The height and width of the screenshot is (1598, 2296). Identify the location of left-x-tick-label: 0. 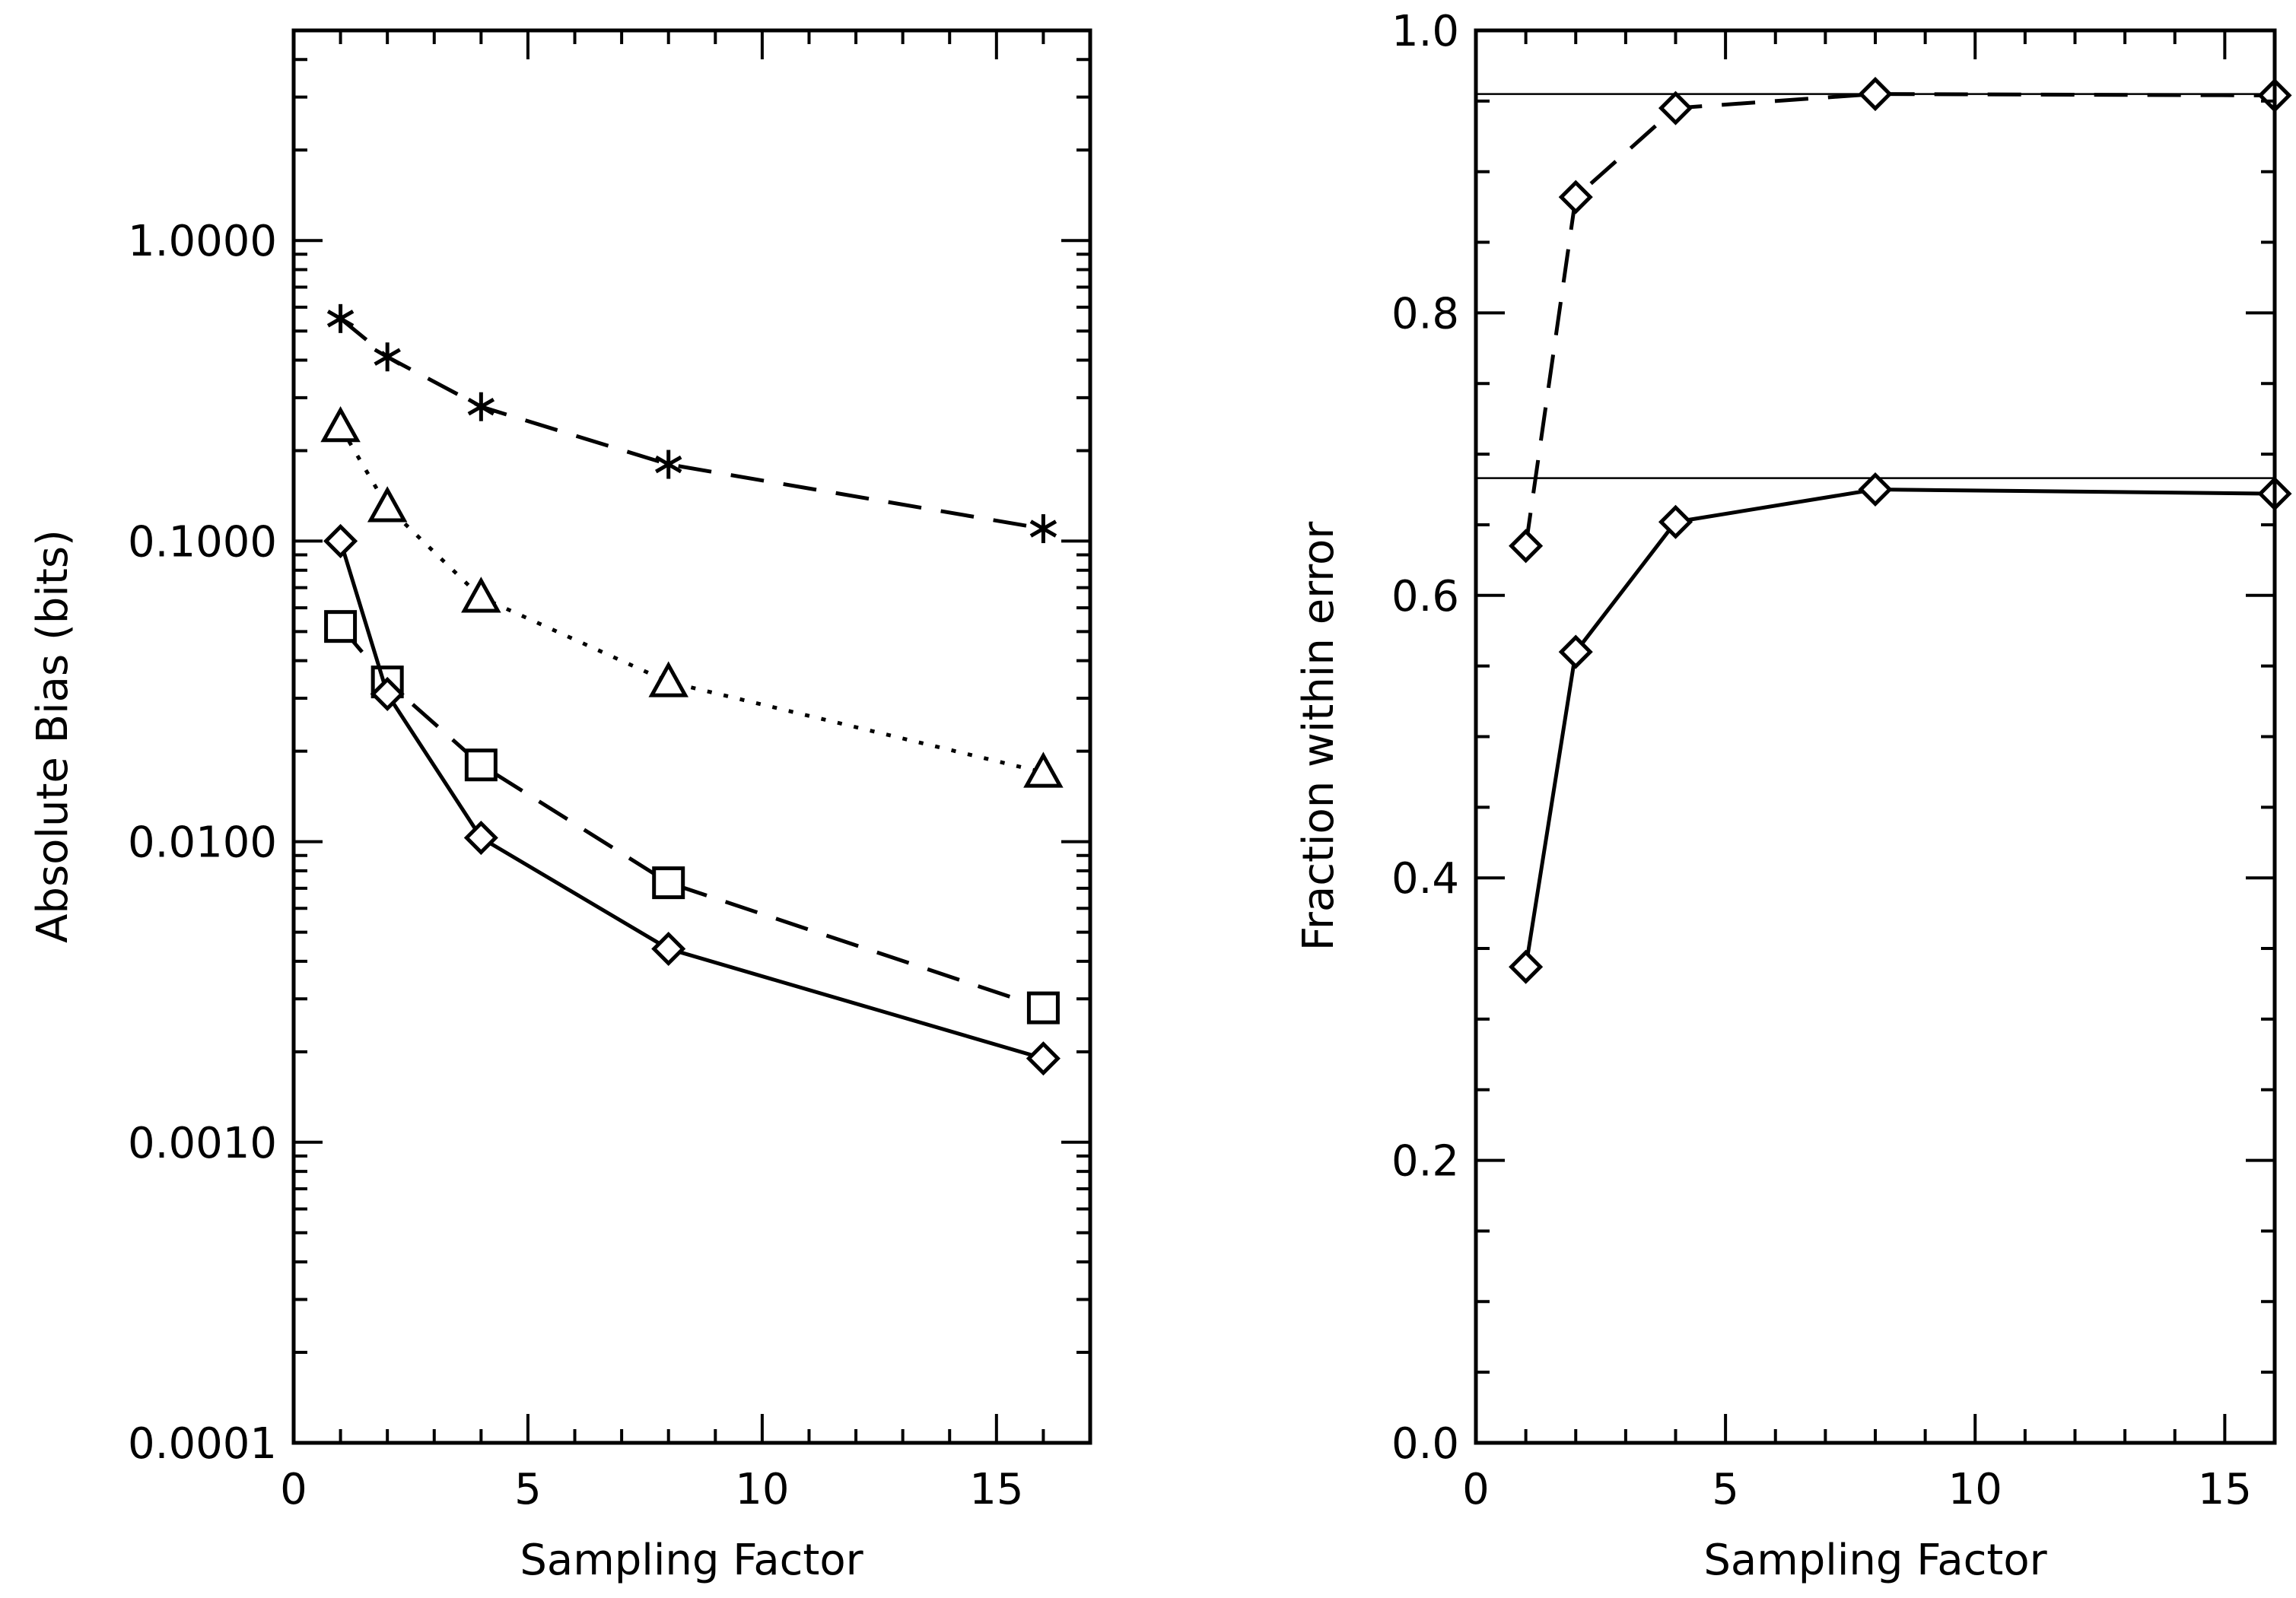
(293, 1490).